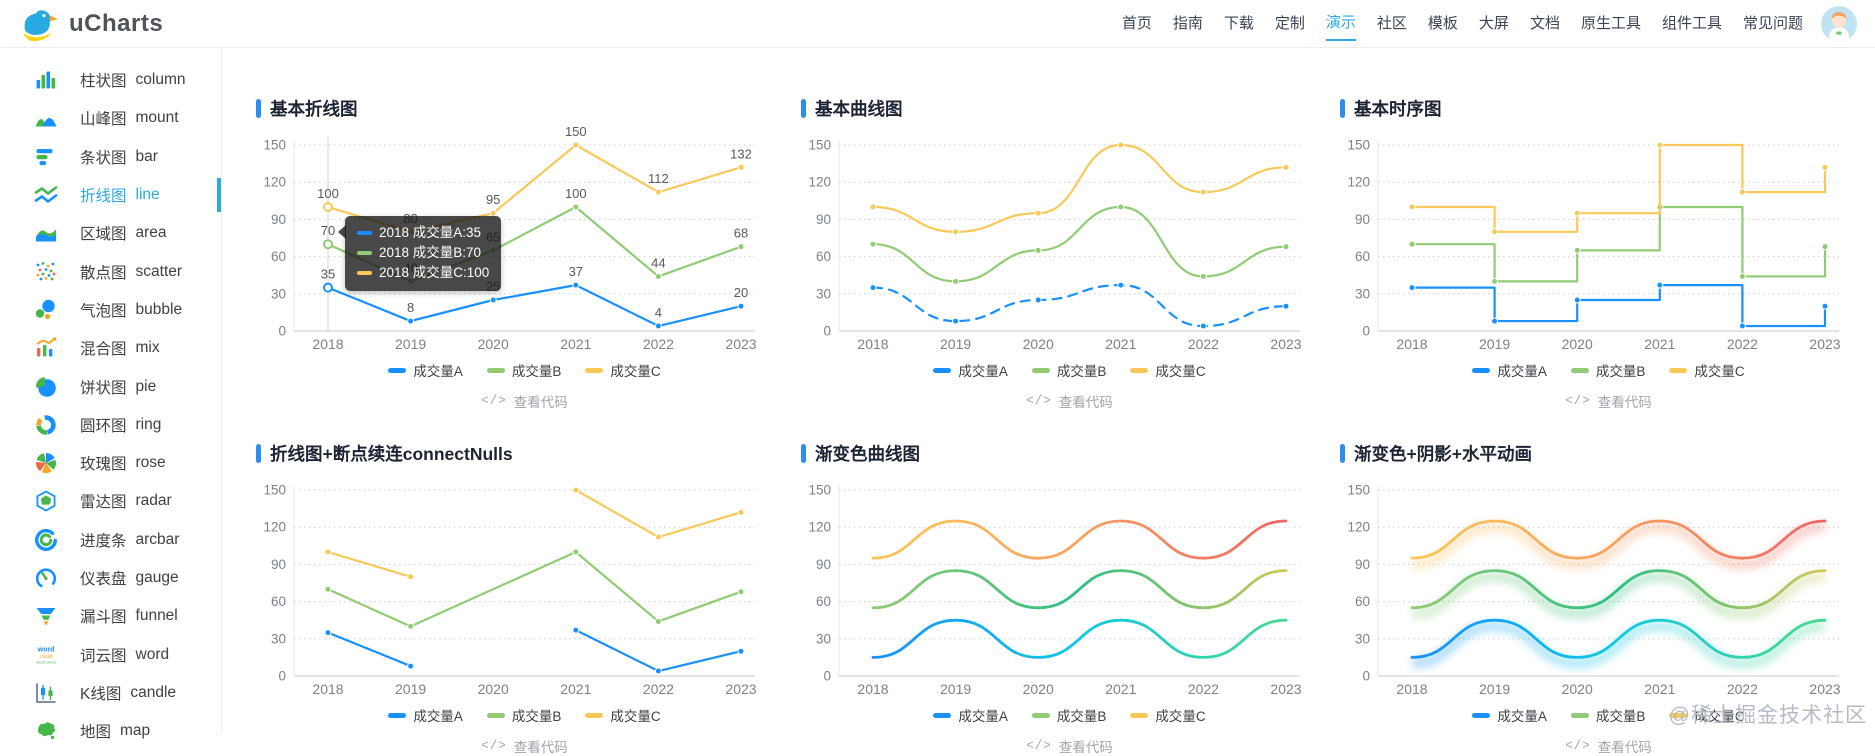  I want to click on sidebar-item-rose: 玫瑰图 rose, so click(110, 463).